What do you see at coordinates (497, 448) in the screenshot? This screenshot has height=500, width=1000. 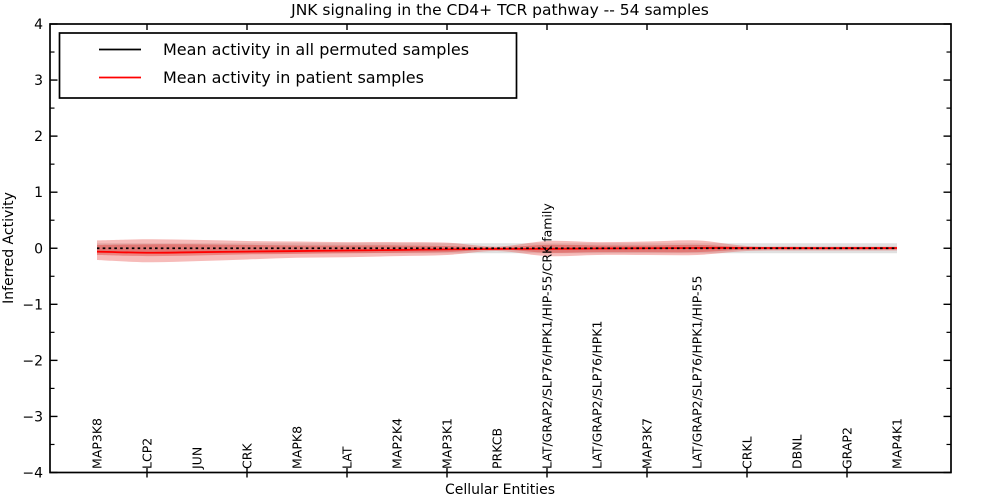 I see `x-category-label: PRKCB` at bounding box center [497, 448].